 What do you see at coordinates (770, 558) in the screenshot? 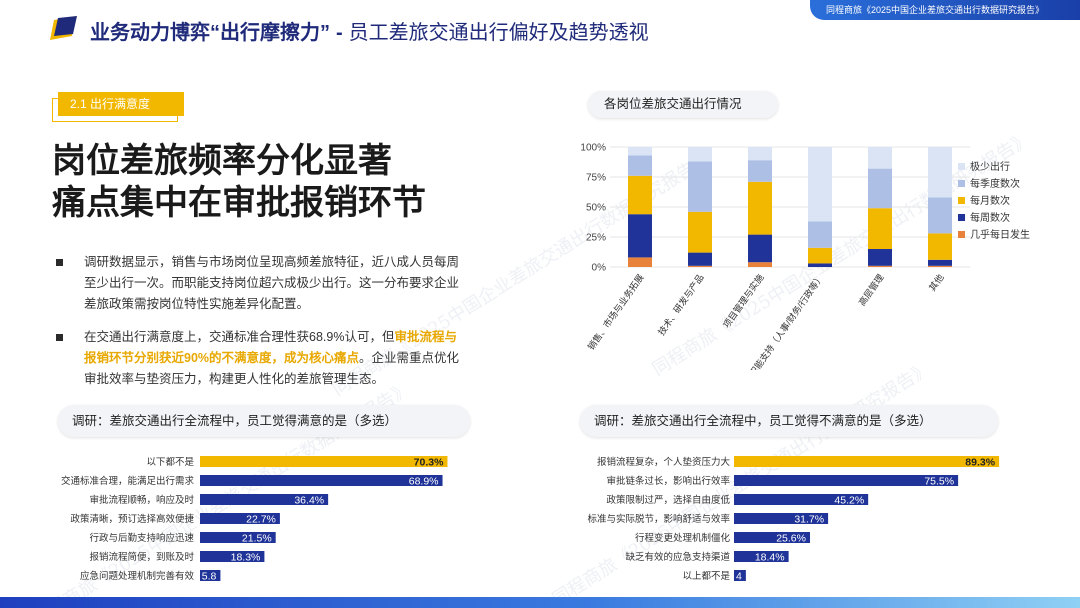
I see `bar-value-label: 18.4%` at bounding box center [770, 558].